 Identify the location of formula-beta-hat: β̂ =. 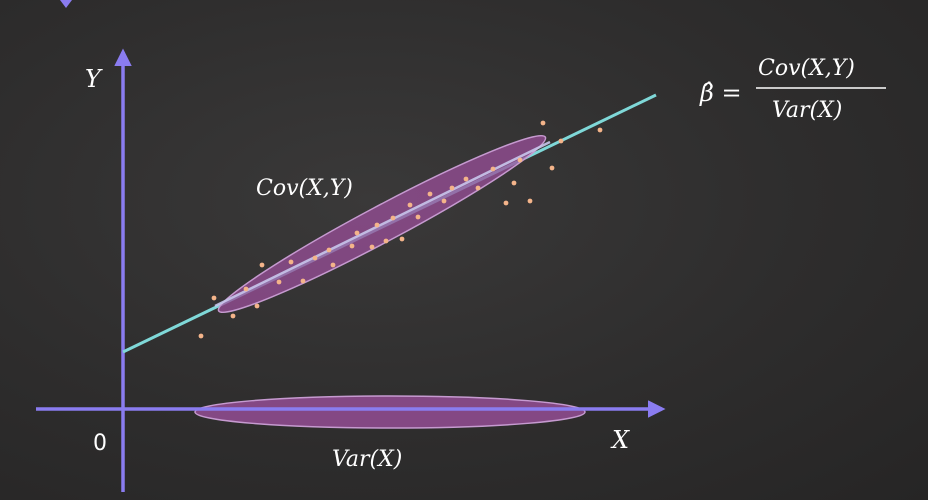
(720, 93).